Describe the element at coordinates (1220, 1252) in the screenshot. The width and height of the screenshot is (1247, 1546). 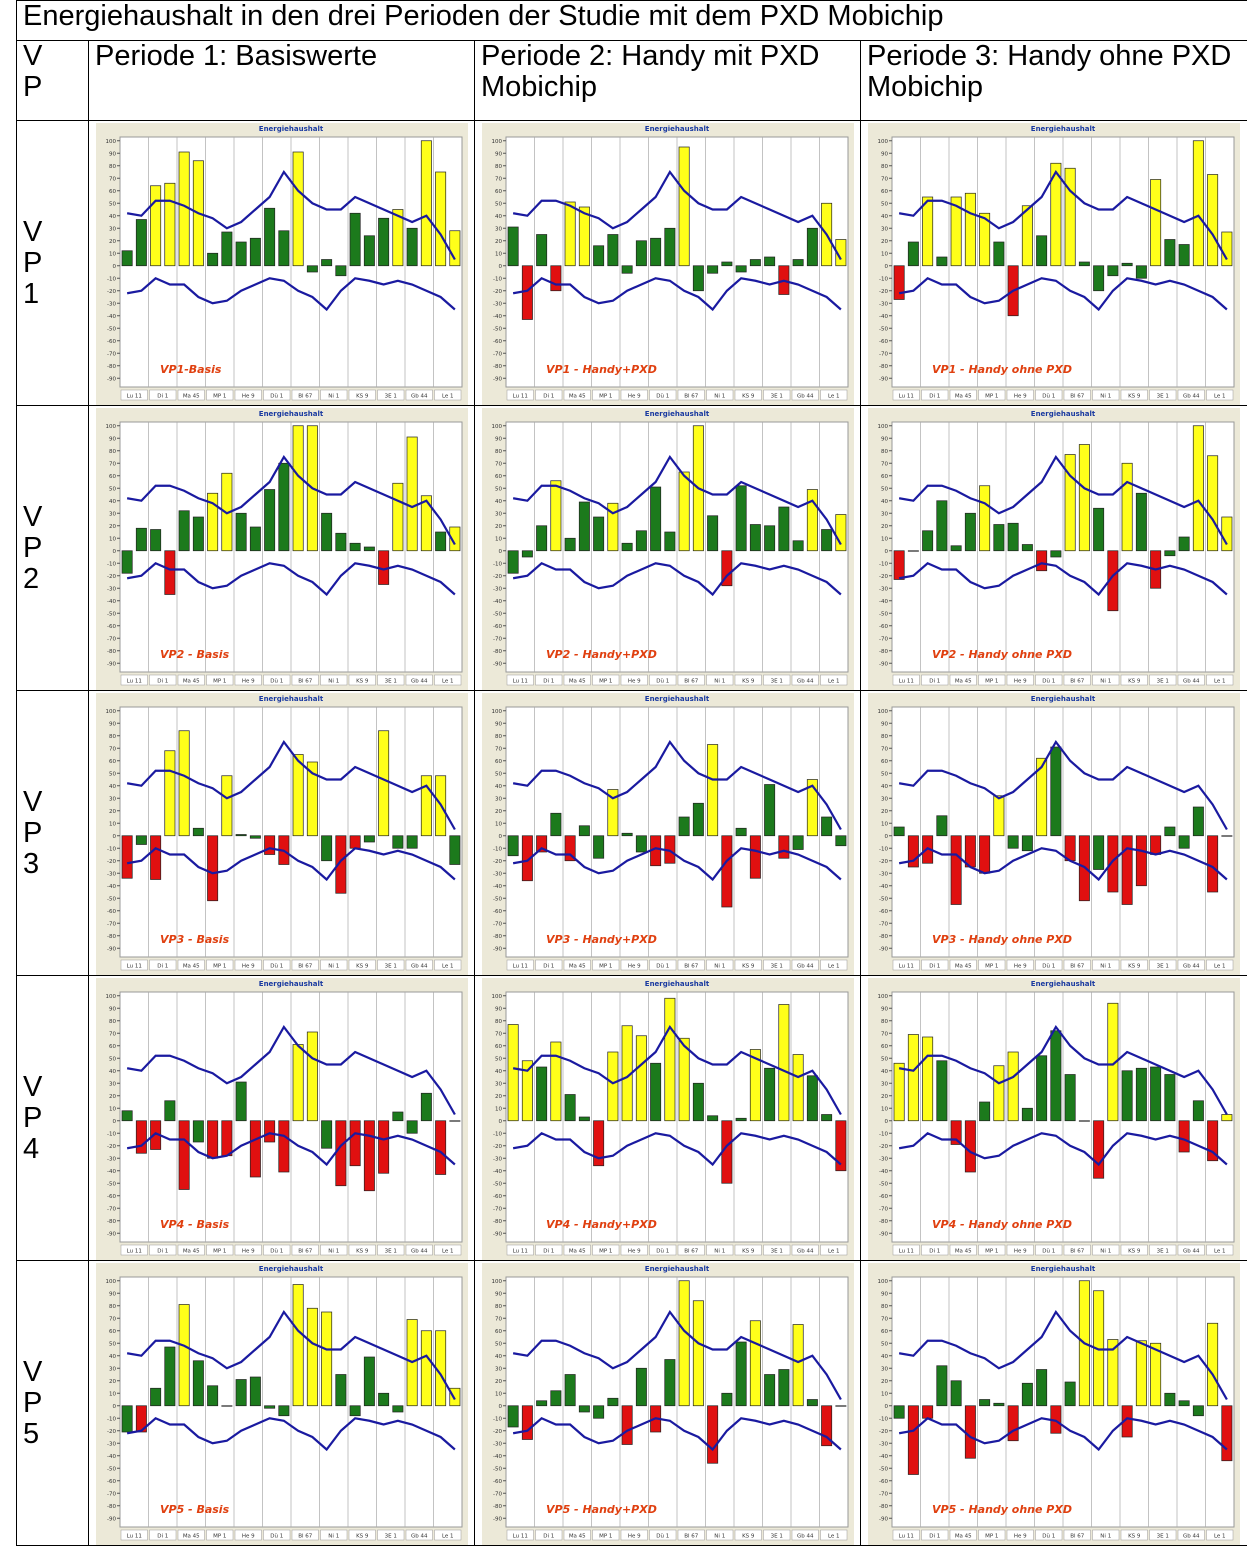
I see `x-tick-label: Le 1` at that location.